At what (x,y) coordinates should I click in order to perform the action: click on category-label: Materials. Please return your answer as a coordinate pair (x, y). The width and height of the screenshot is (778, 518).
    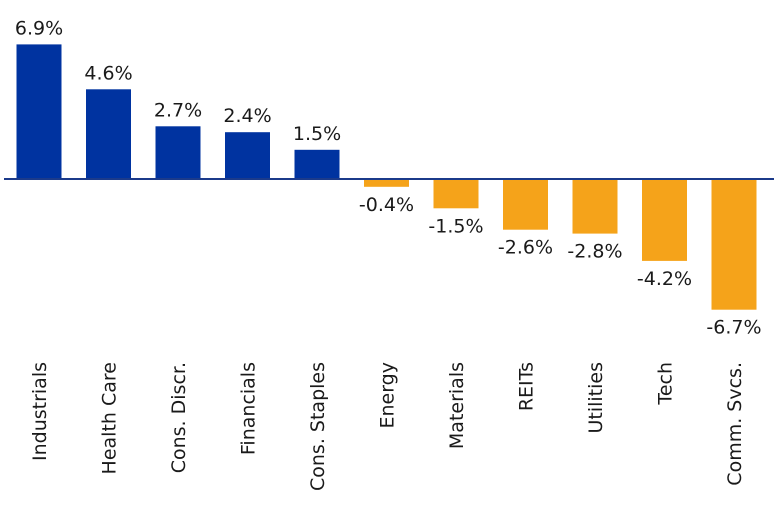
    Looking at the image, I should click on (457, 405).